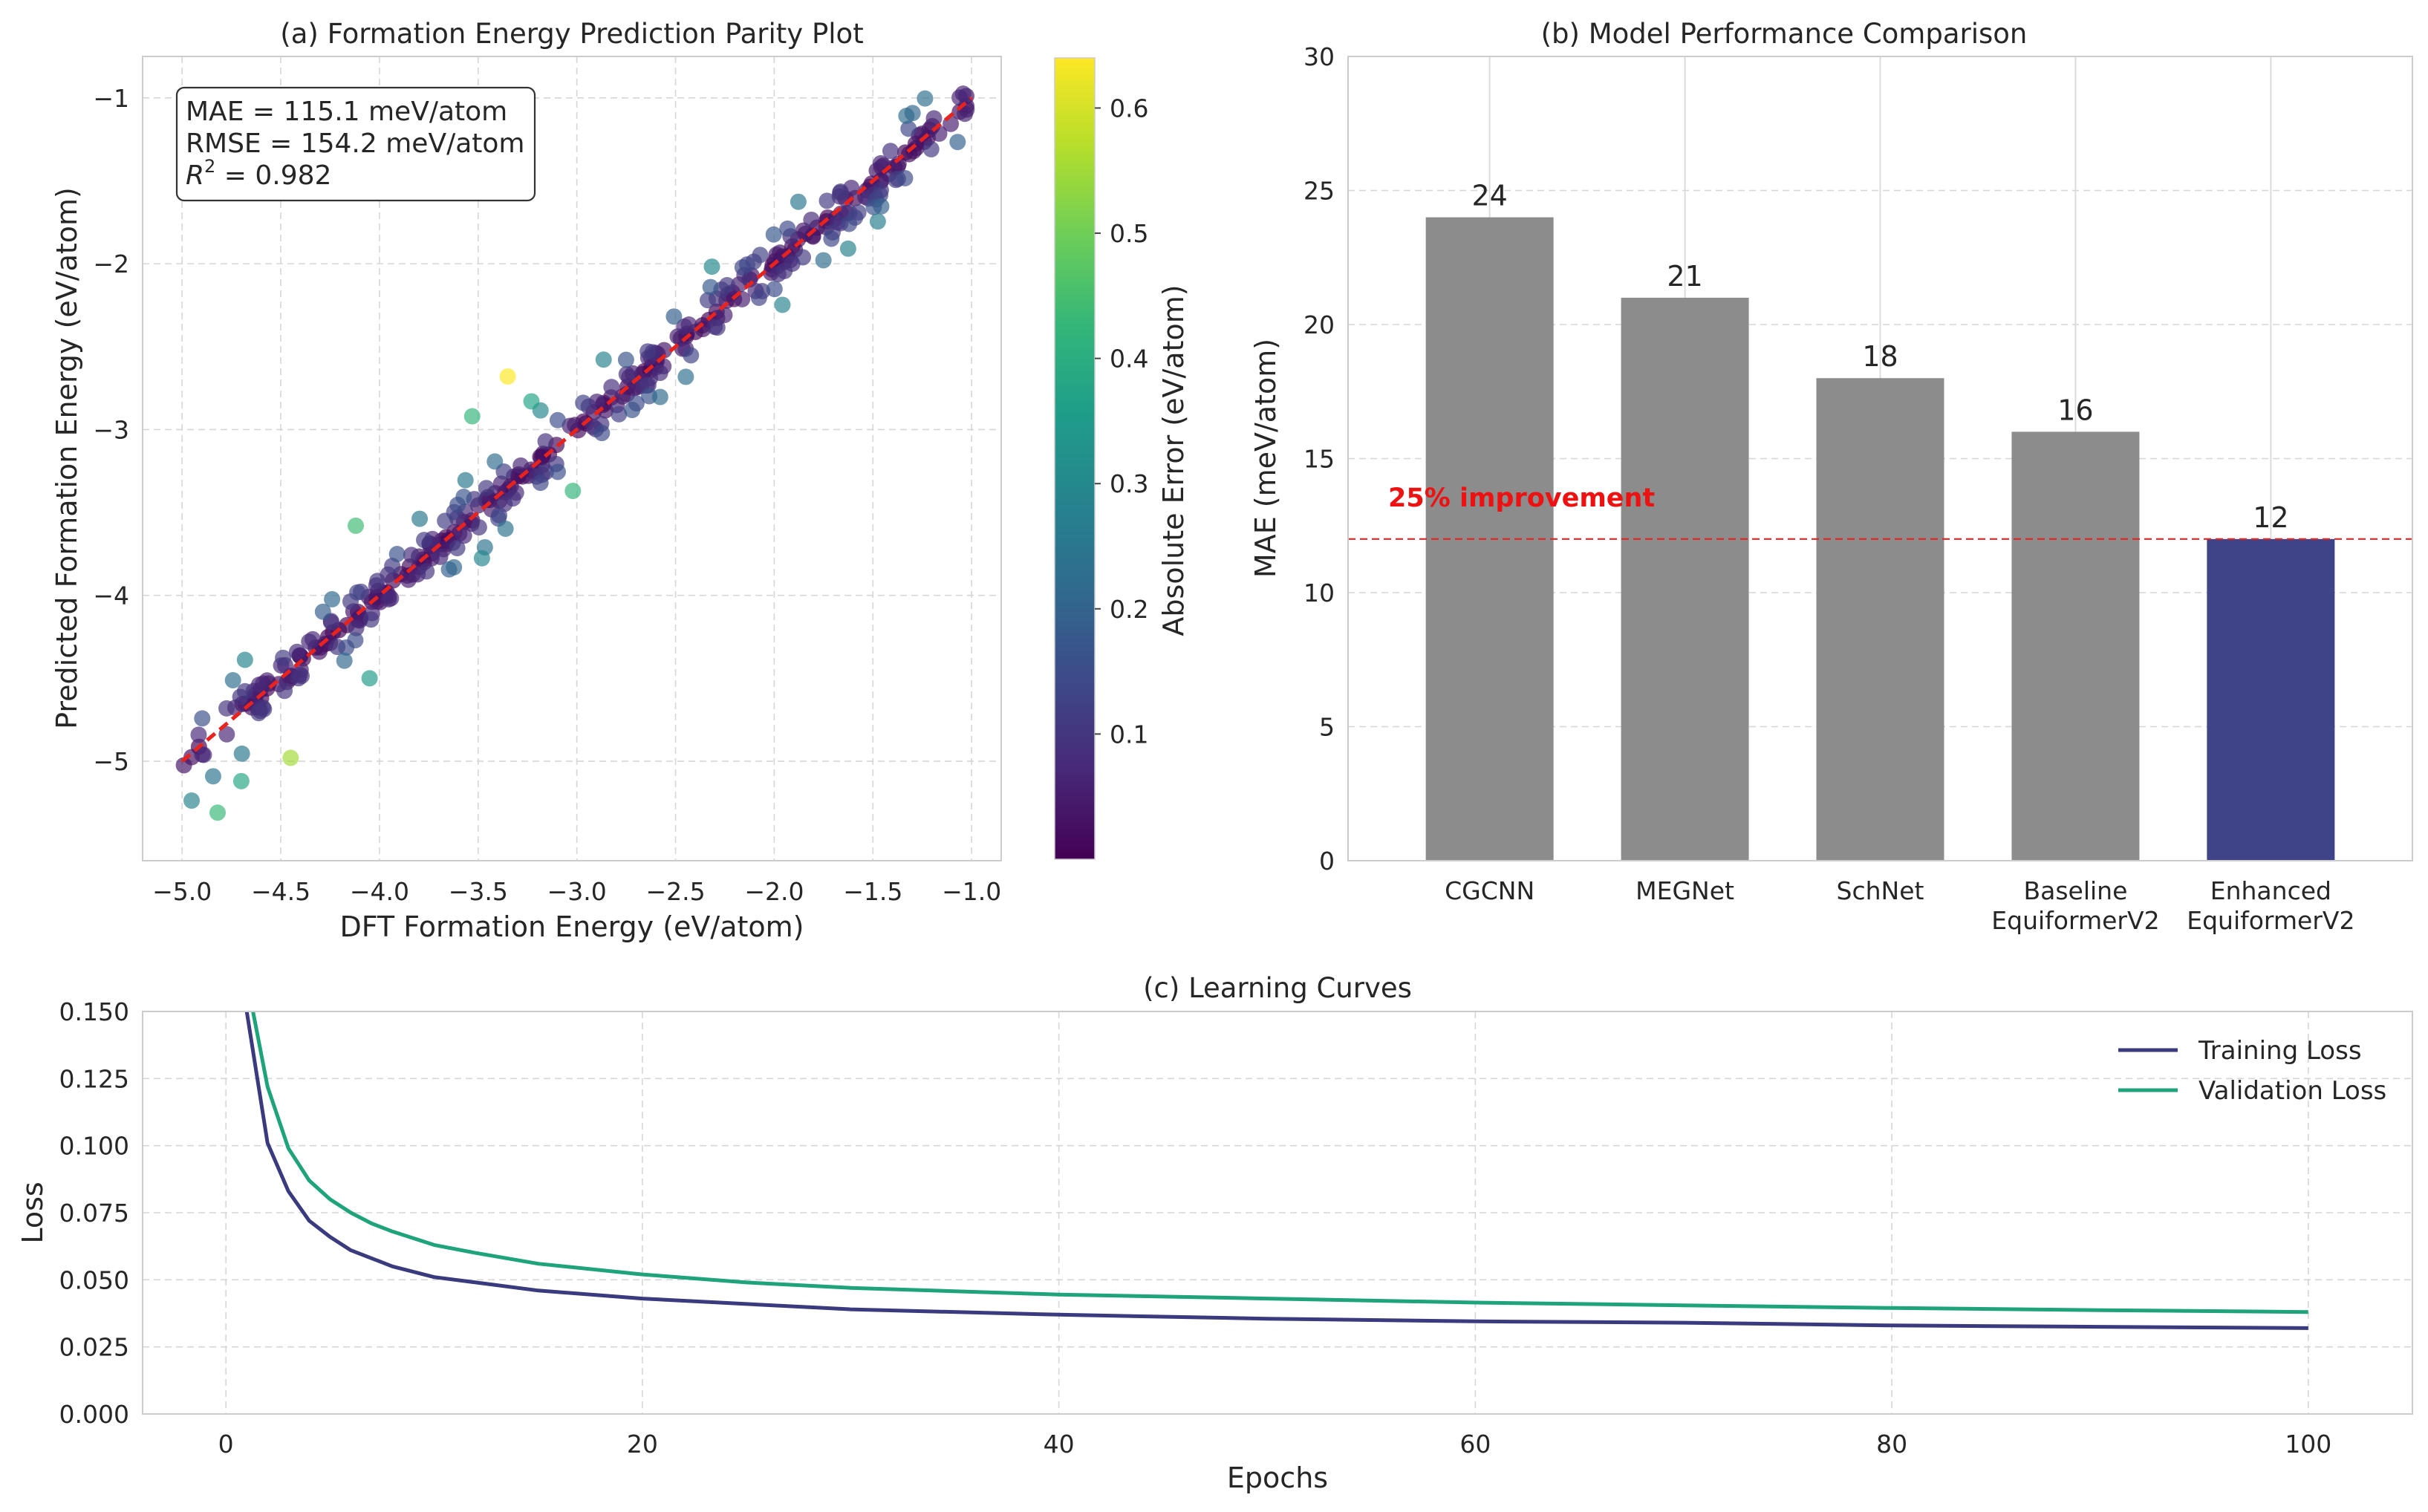 Image resolution: width=2428 pixels, height=1512 pixels. Describe the element at coordinates (111, 264) in the screenshot. I see `parity-y-tick-label: −2` at that location.